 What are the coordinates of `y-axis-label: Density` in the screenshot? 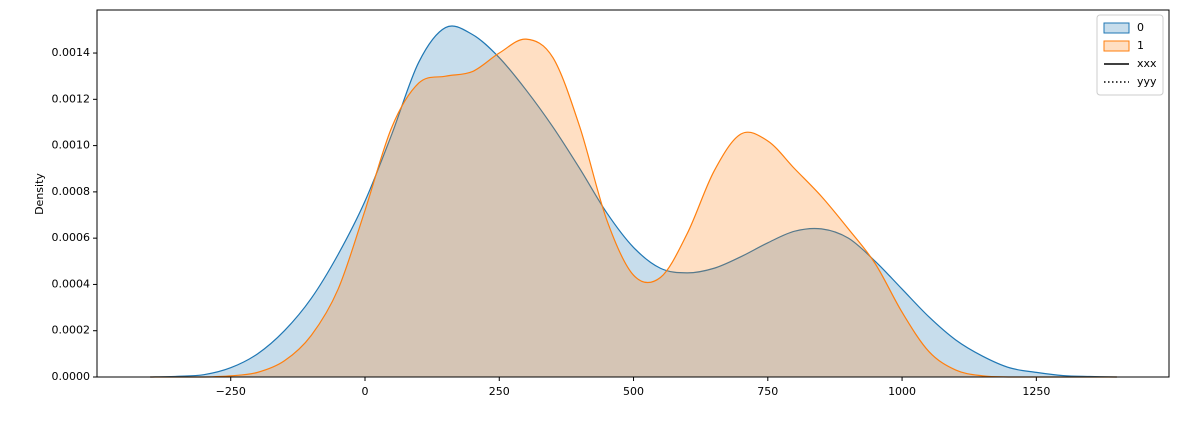 It's located at (39, 194).